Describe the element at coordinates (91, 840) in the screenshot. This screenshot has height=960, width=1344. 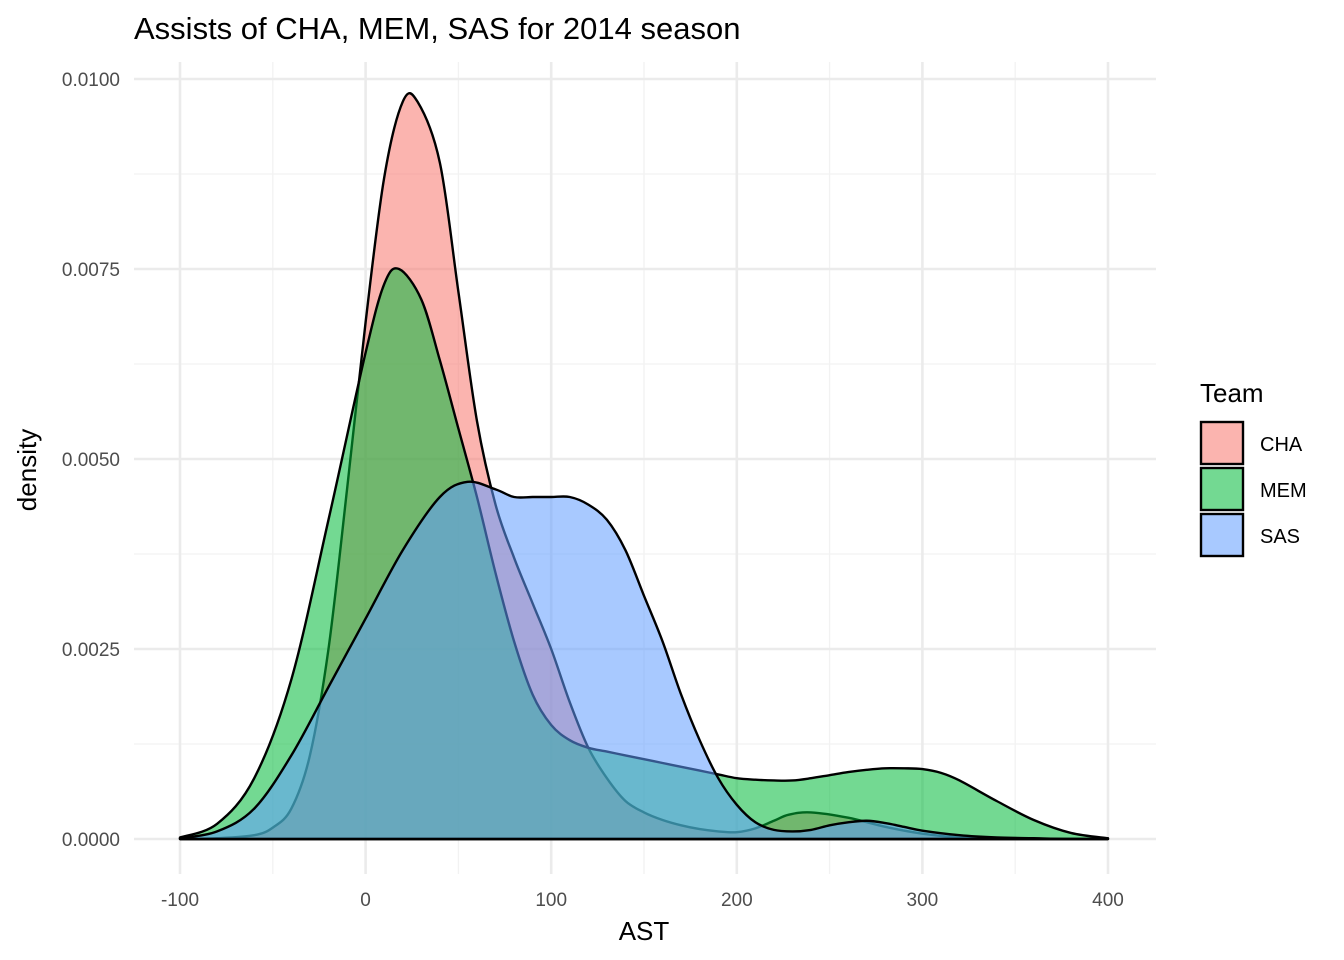
I see `y-tick-label: 0.0000` at that location.